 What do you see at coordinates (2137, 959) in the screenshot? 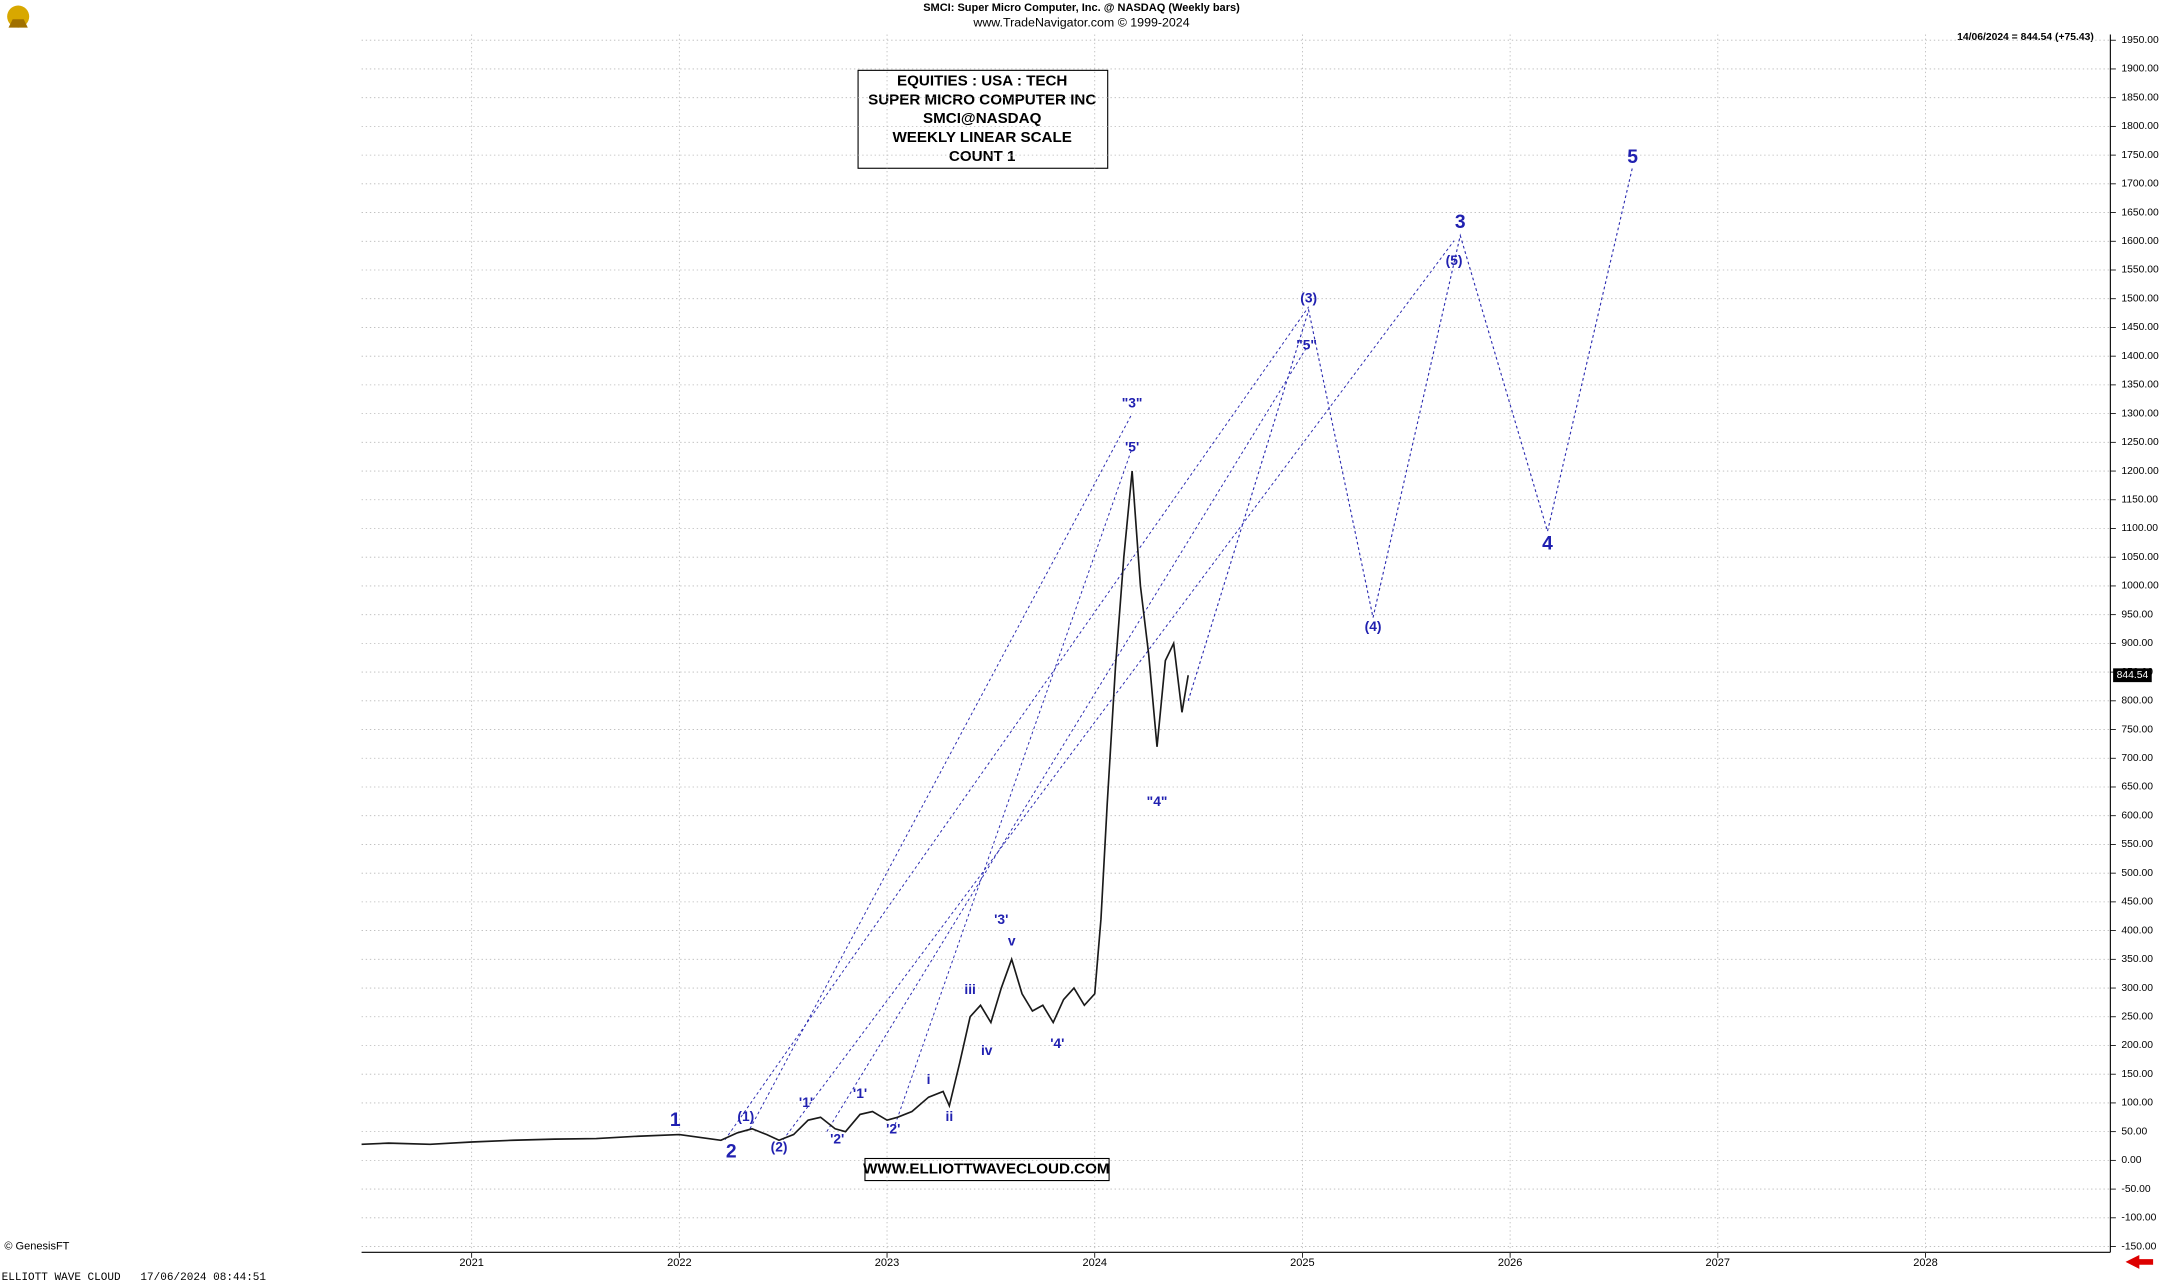
I see `y-tick-label: 350.00` at bounding box center [2137, 959].